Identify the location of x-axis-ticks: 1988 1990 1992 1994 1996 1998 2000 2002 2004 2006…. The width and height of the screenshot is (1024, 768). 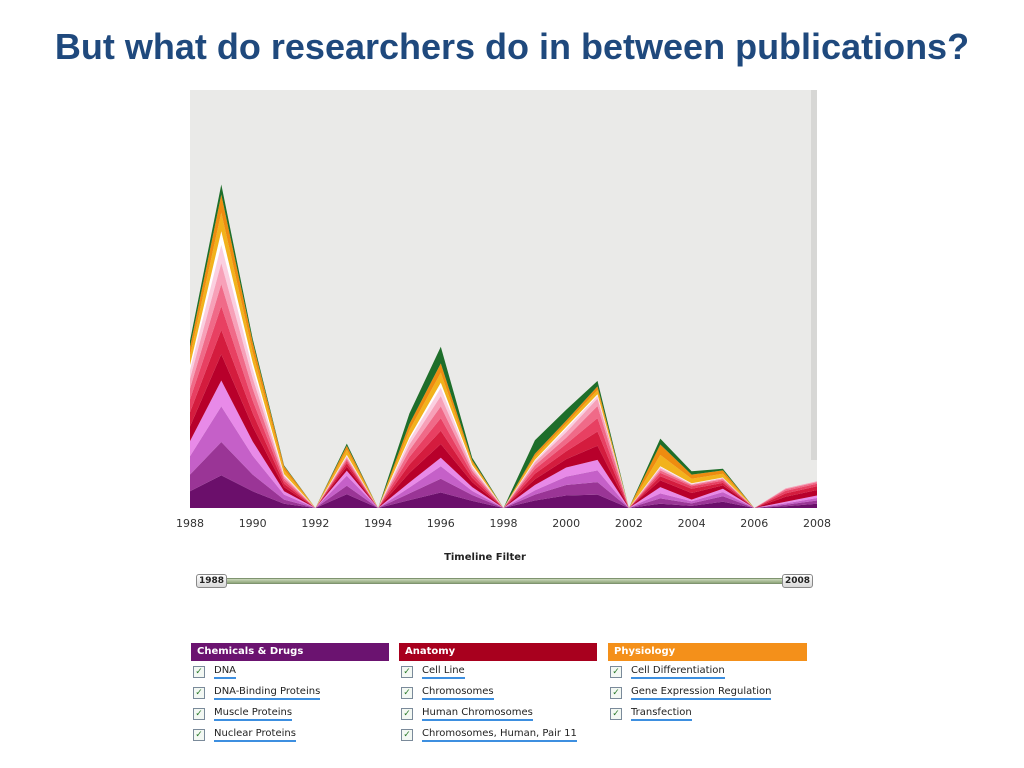
(503, 523).